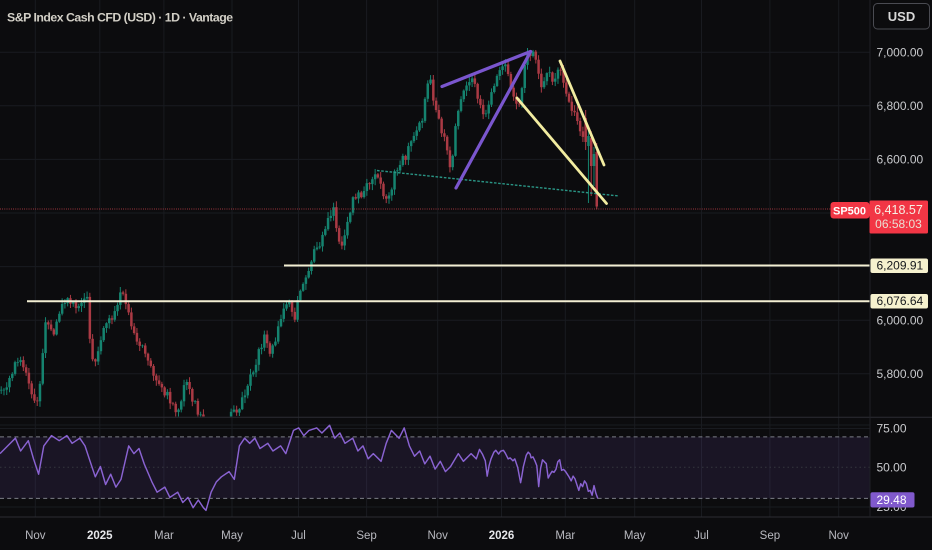 The width and height of the screenshot is (932, 550). What do you see at coordinates (900, 266) in the screenshot?
I see `svg-text: 6,209.91` at bounding box center [900, 266].